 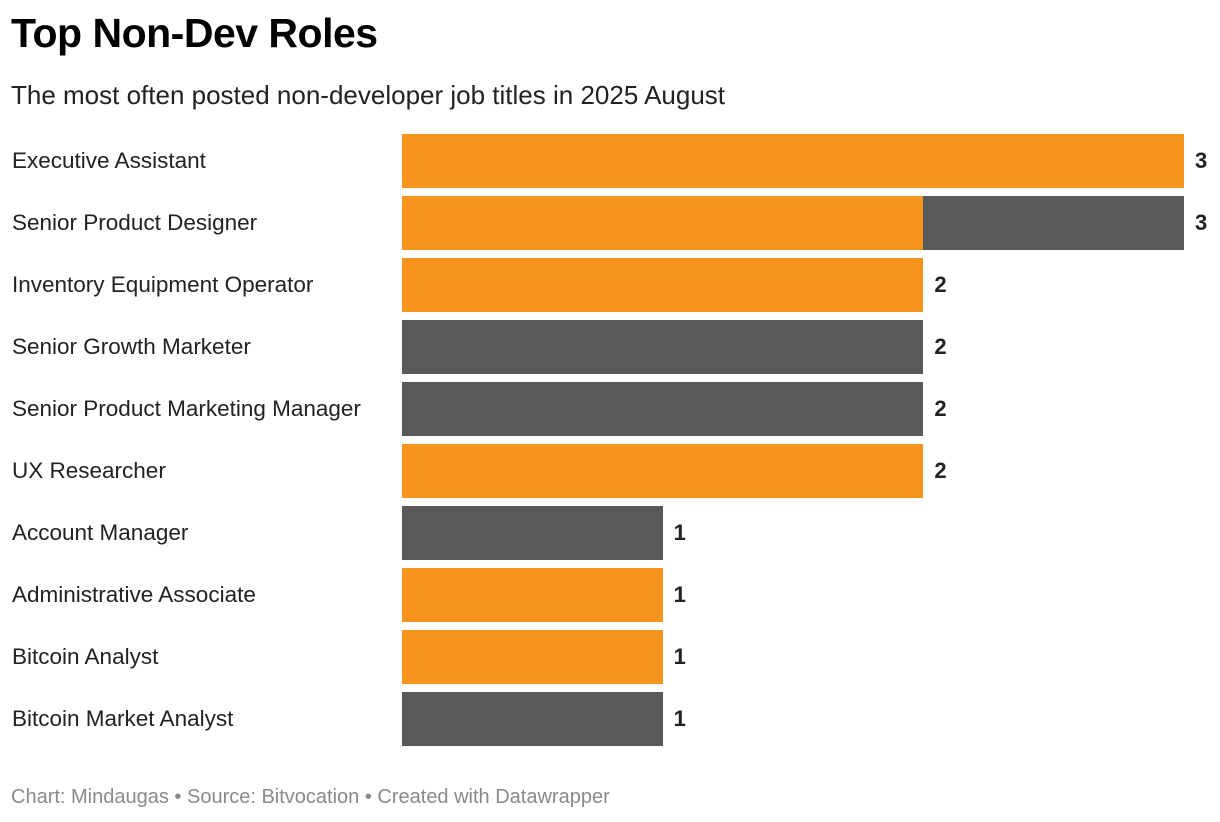 What do you see at coordinates (135, 222) in the screenshot?
I see `category-label: Senior Product Designer` at bounding box center [135, 222].